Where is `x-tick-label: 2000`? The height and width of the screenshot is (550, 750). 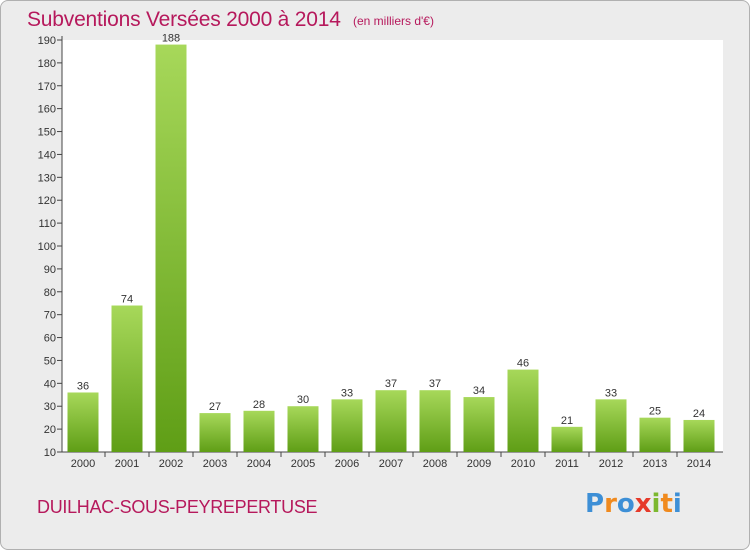
x-tick-label: 2000 is located at coordinates (83, 464).